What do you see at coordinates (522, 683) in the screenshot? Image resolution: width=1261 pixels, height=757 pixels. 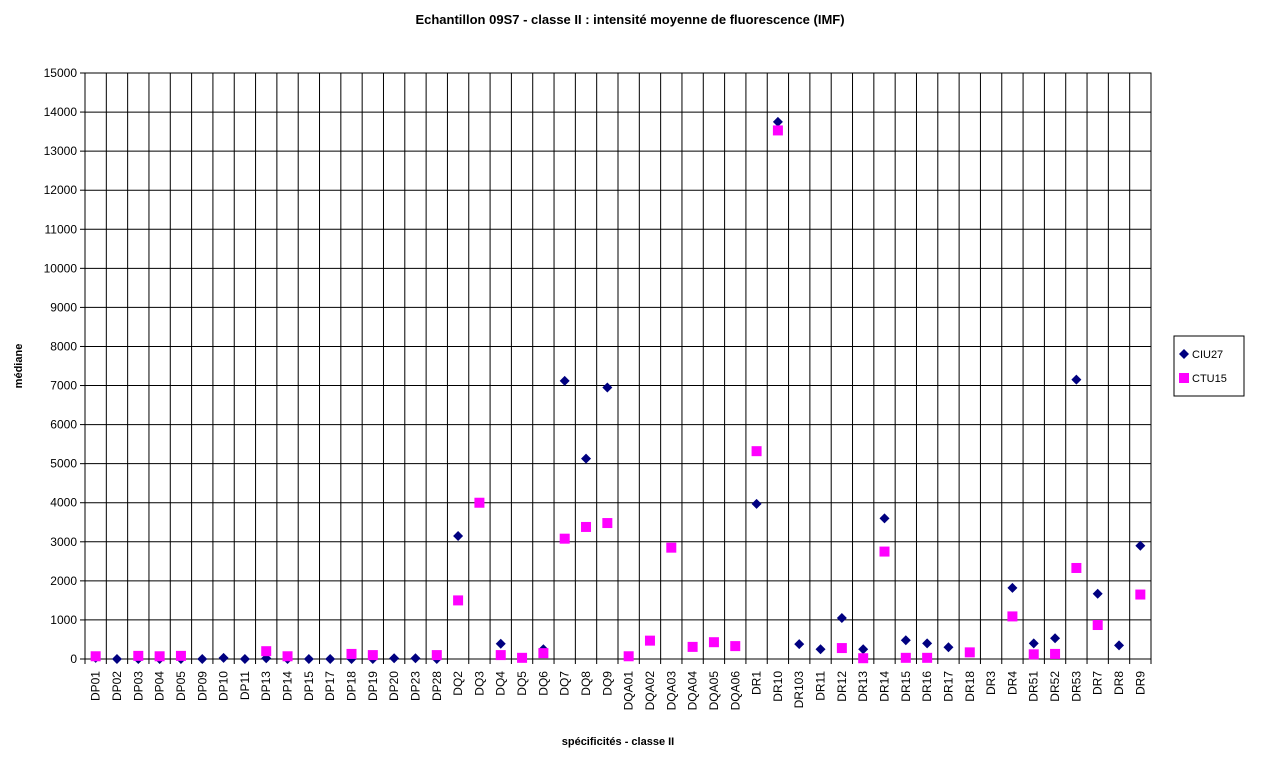 I see `x-tick-label: DQ5` at bounding box center [522, 683].